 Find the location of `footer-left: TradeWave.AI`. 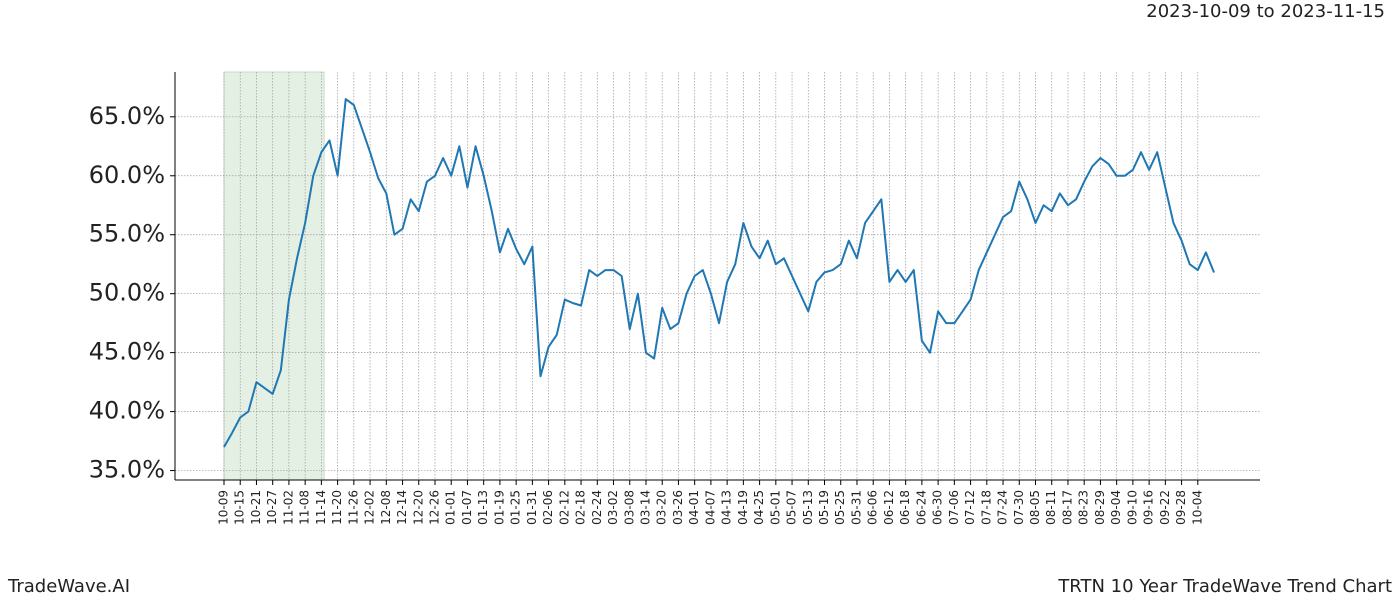

footer-left: TradeWave.AI is located at coordinates (68, 586).